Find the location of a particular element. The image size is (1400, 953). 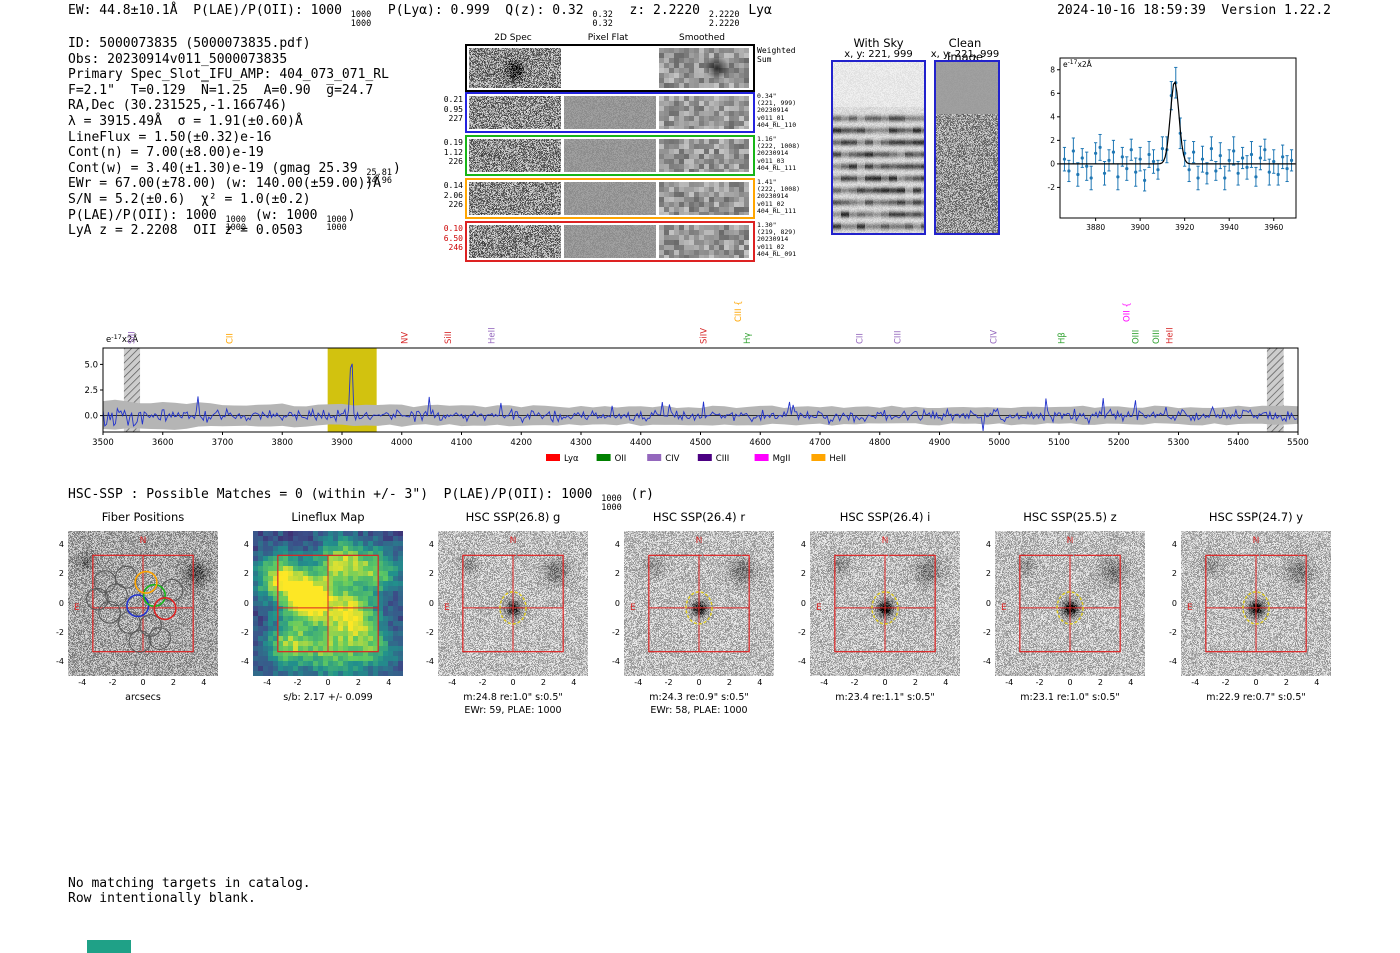

fiber-circle-colored is located at coordinates (146, 582).